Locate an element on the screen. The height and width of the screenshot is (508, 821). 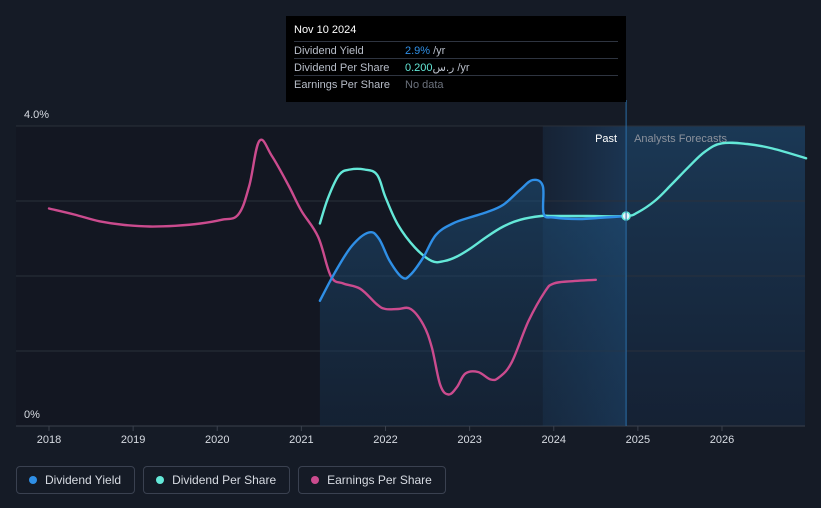
tooltip-label: Earnings Per Share is located at coordinates (342, 84).